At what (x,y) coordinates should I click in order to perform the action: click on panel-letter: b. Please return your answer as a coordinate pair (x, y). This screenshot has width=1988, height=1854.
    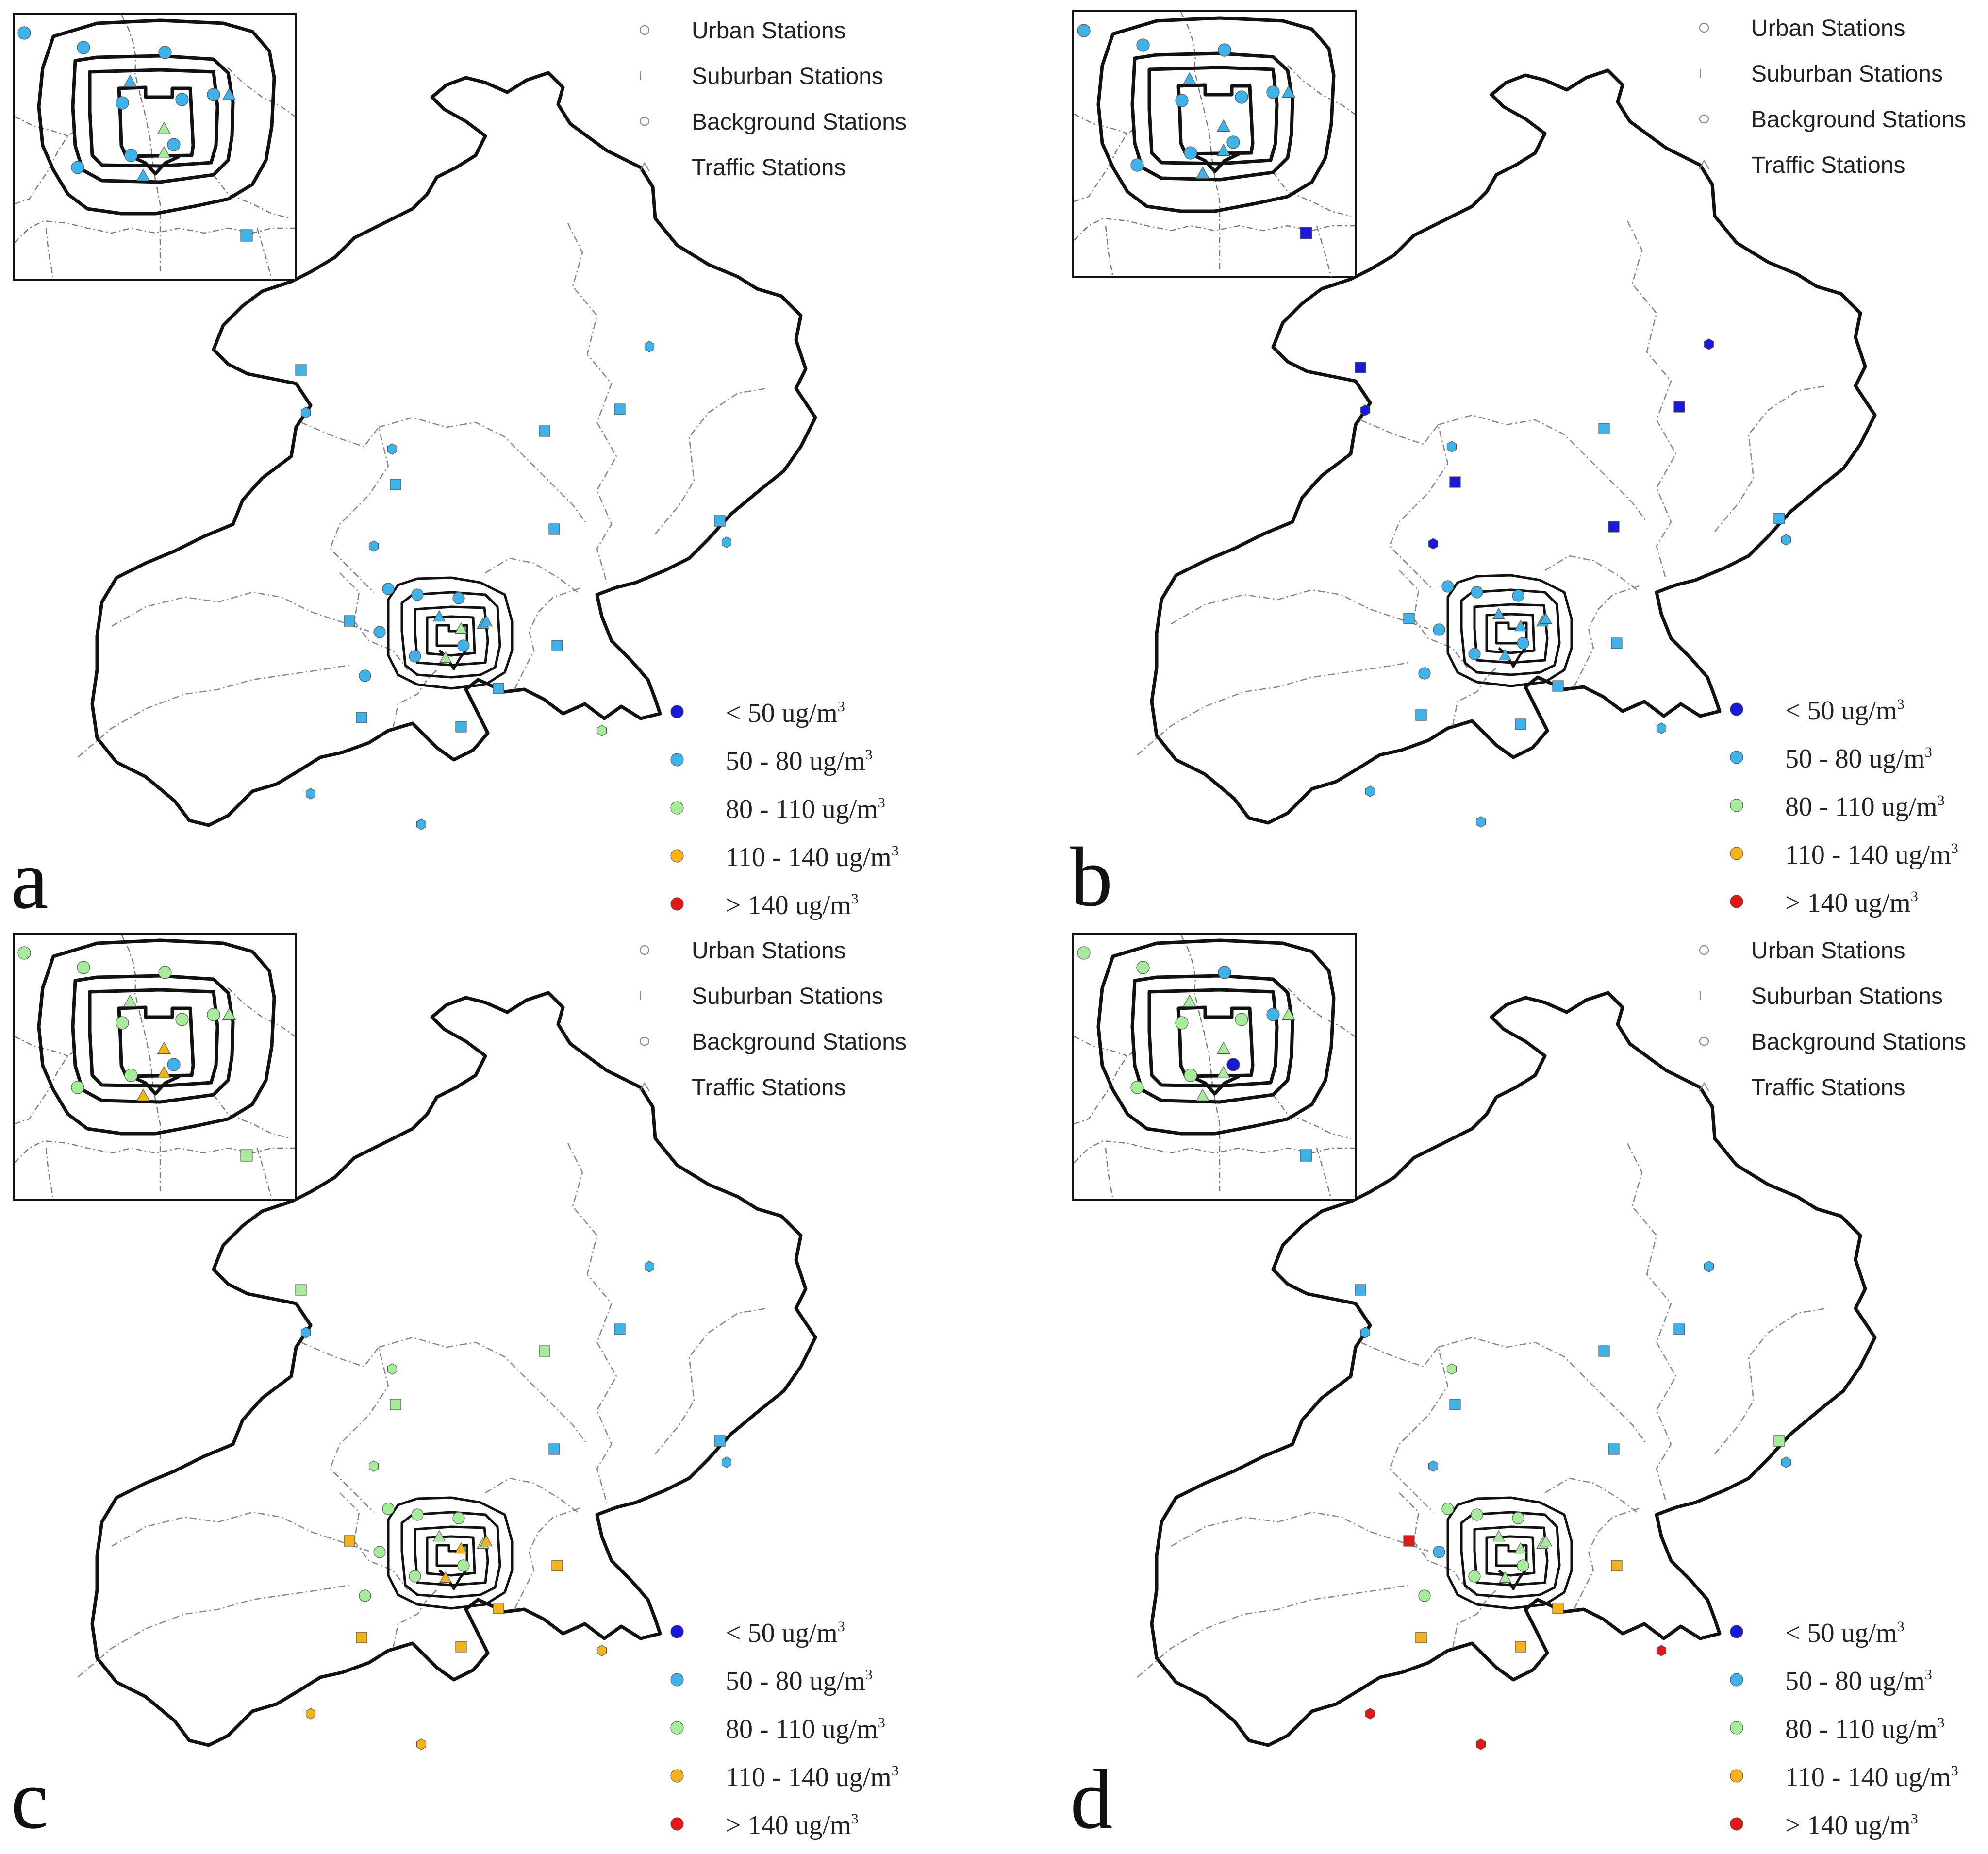
    Looking at the image, I should click on (1092, 877).